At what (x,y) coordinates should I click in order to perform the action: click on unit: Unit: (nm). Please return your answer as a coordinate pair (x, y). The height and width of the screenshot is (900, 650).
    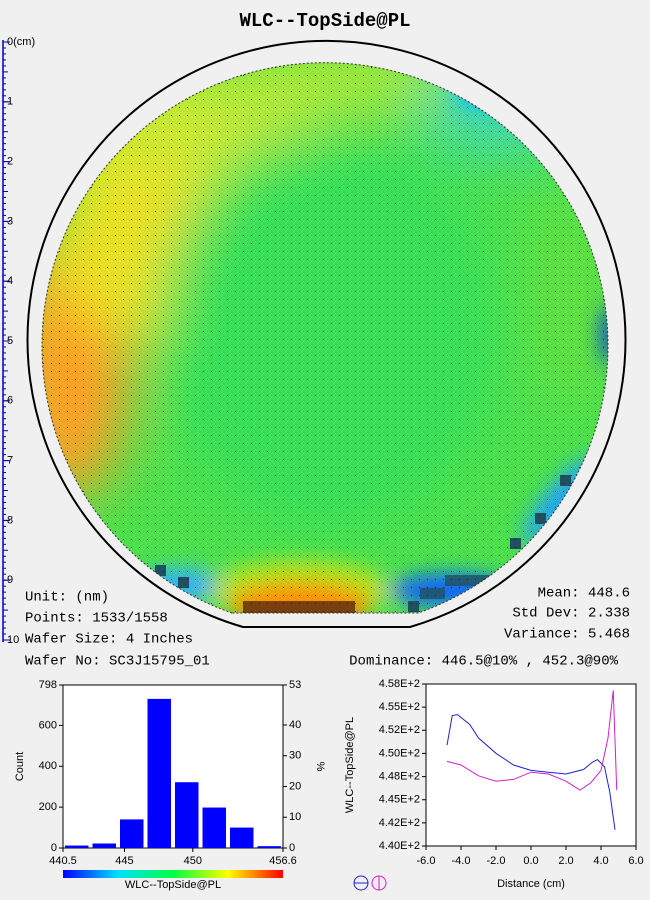
    Looking at the image, I should click on (67, 598).